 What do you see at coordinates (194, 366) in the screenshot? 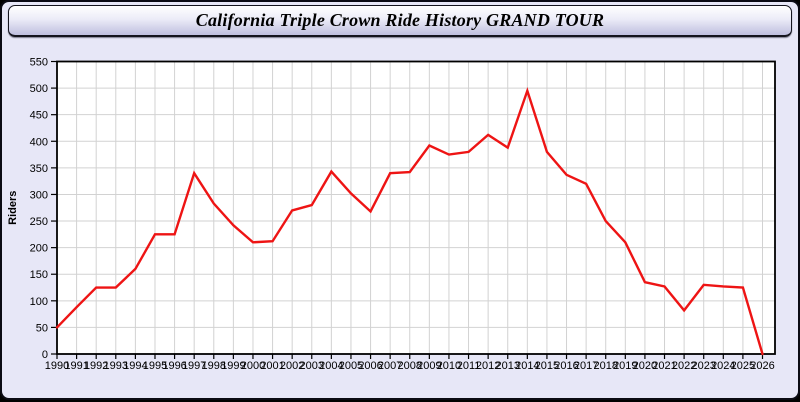
I see `x-tick-label: 1997` at bounding box center [194, 366].